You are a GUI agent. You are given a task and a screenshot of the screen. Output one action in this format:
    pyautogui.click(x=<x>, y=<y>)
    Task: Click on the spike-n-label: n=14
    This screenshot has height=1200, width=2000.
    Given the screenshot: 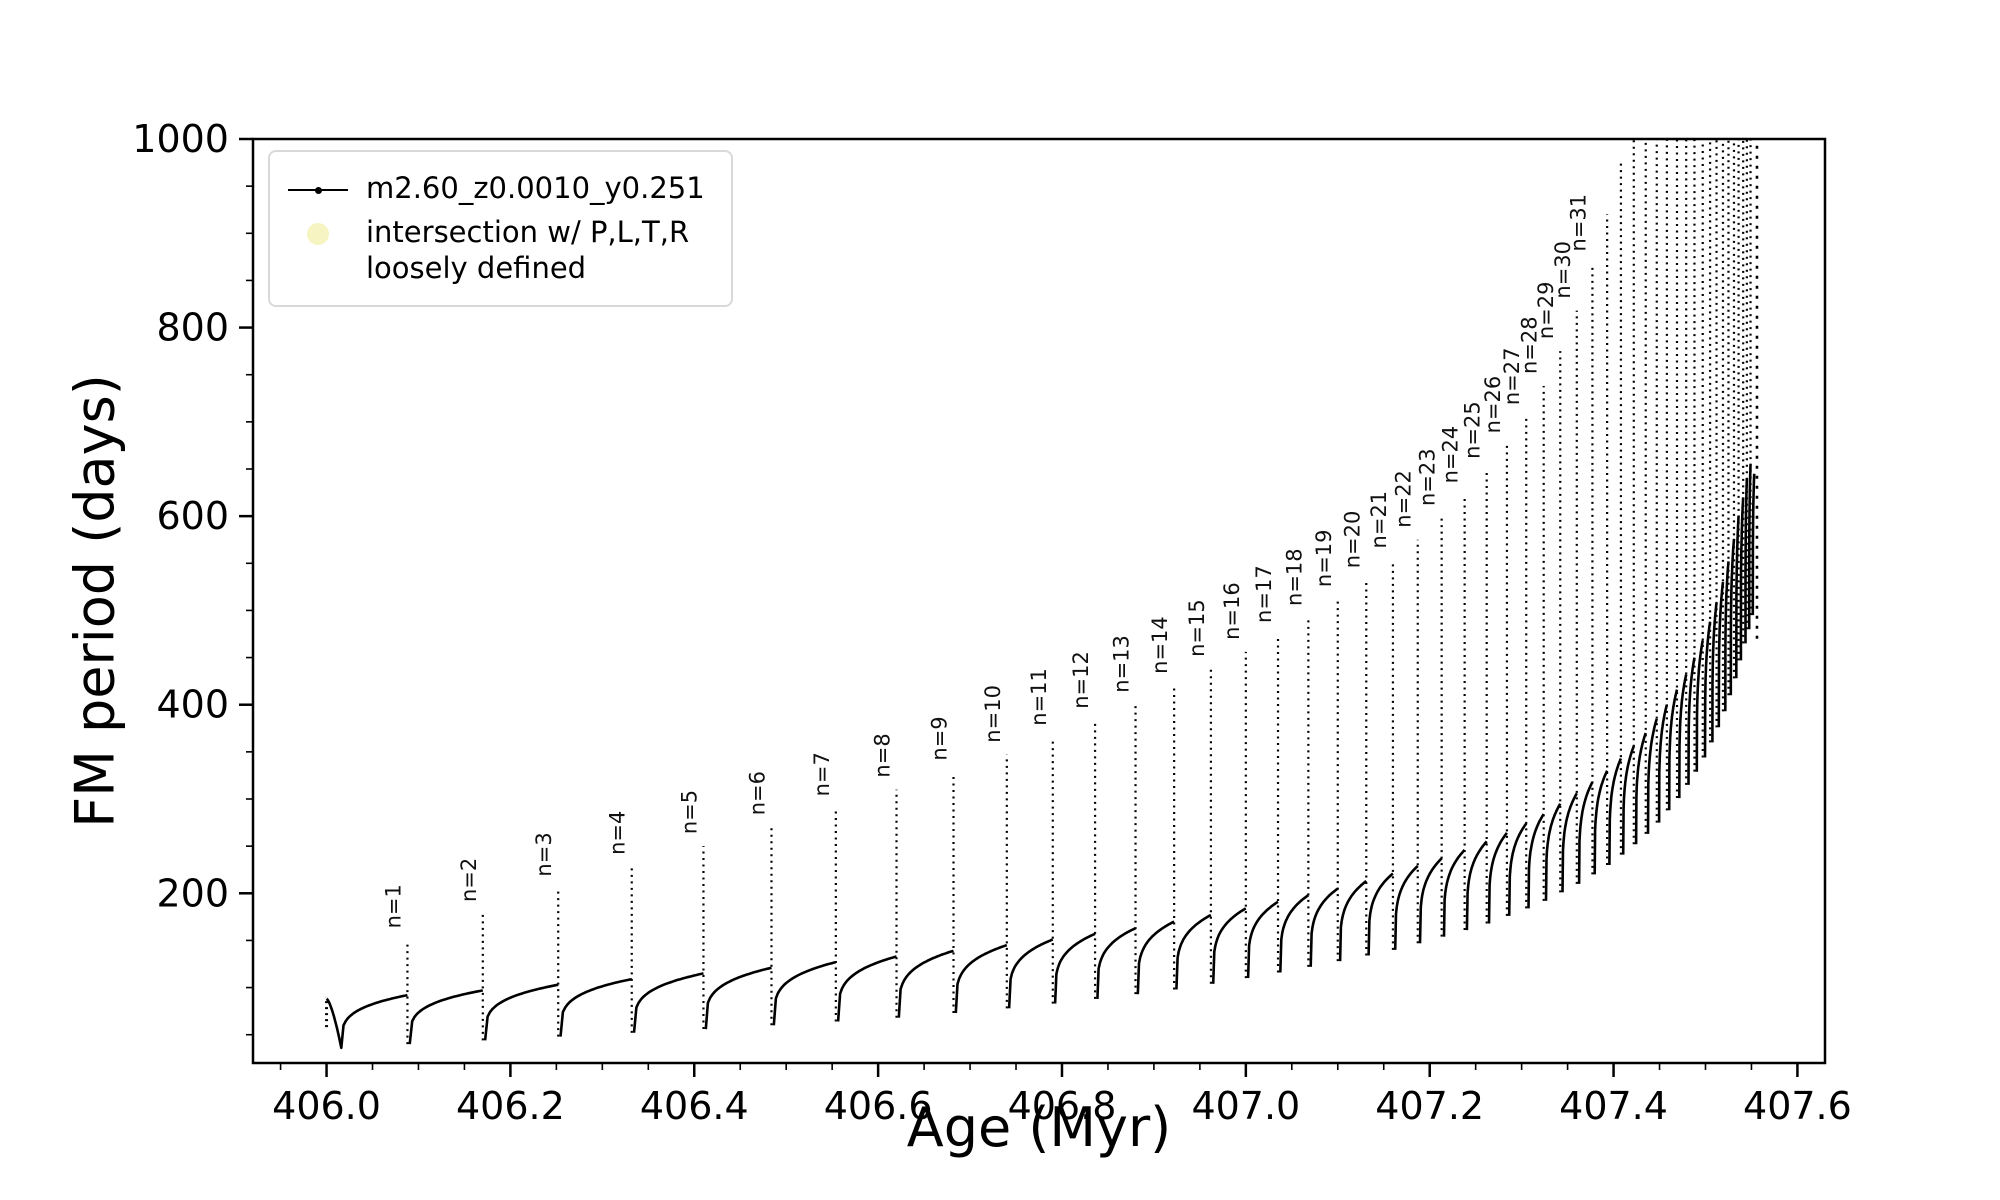 What is the action you would take?
    pyautogui.click(x=1160, y=645)
    